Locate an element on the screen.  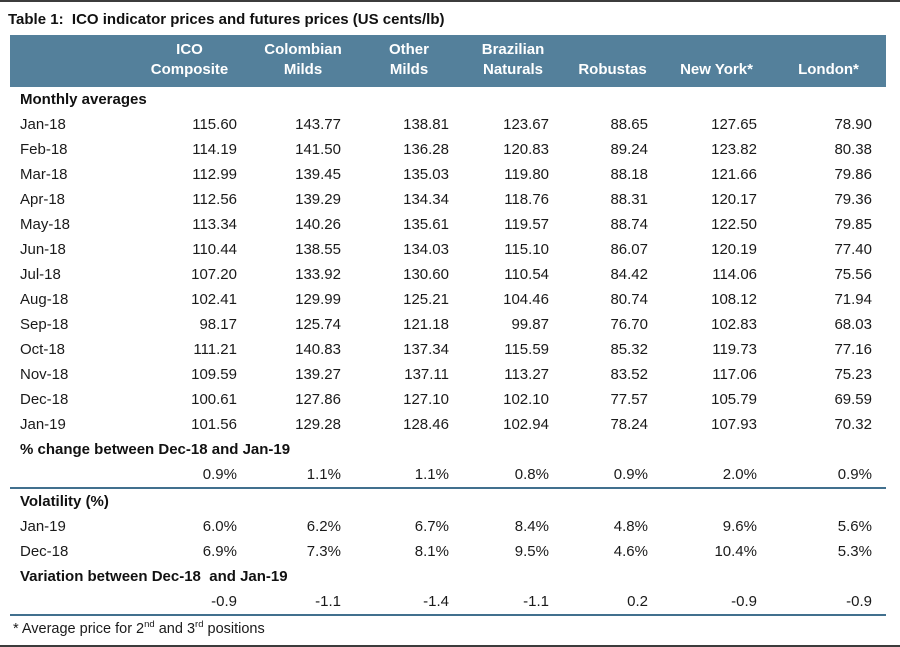
cell-value: 1.1% is located at coordinates (409, 475).